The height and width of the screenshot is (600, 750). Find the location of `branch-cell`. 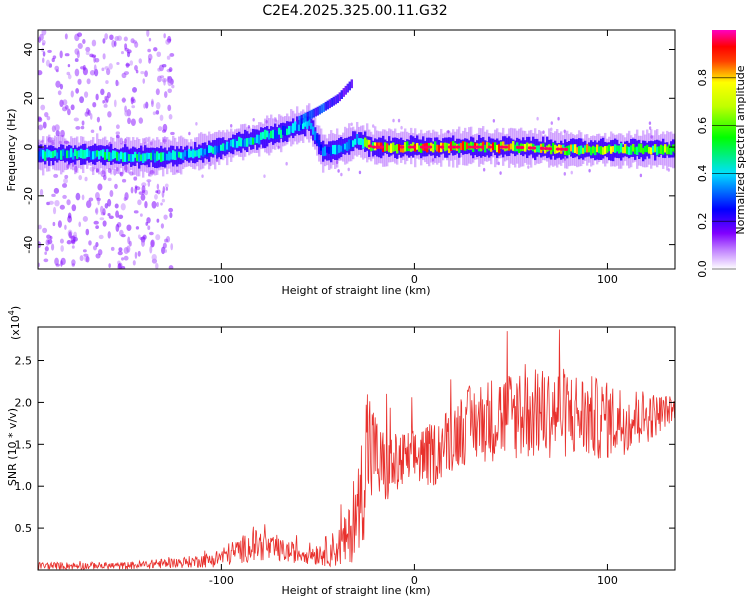

branch-cell is located at coordinates (333, 101).